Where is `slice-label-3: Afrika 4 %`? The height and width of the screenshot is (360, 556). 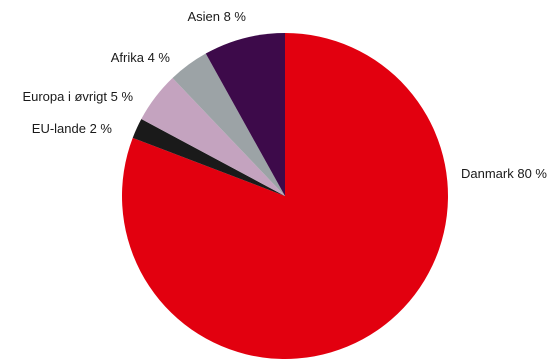
slice-label-3: Afrika 4 % is located at coordinates (141, 57).